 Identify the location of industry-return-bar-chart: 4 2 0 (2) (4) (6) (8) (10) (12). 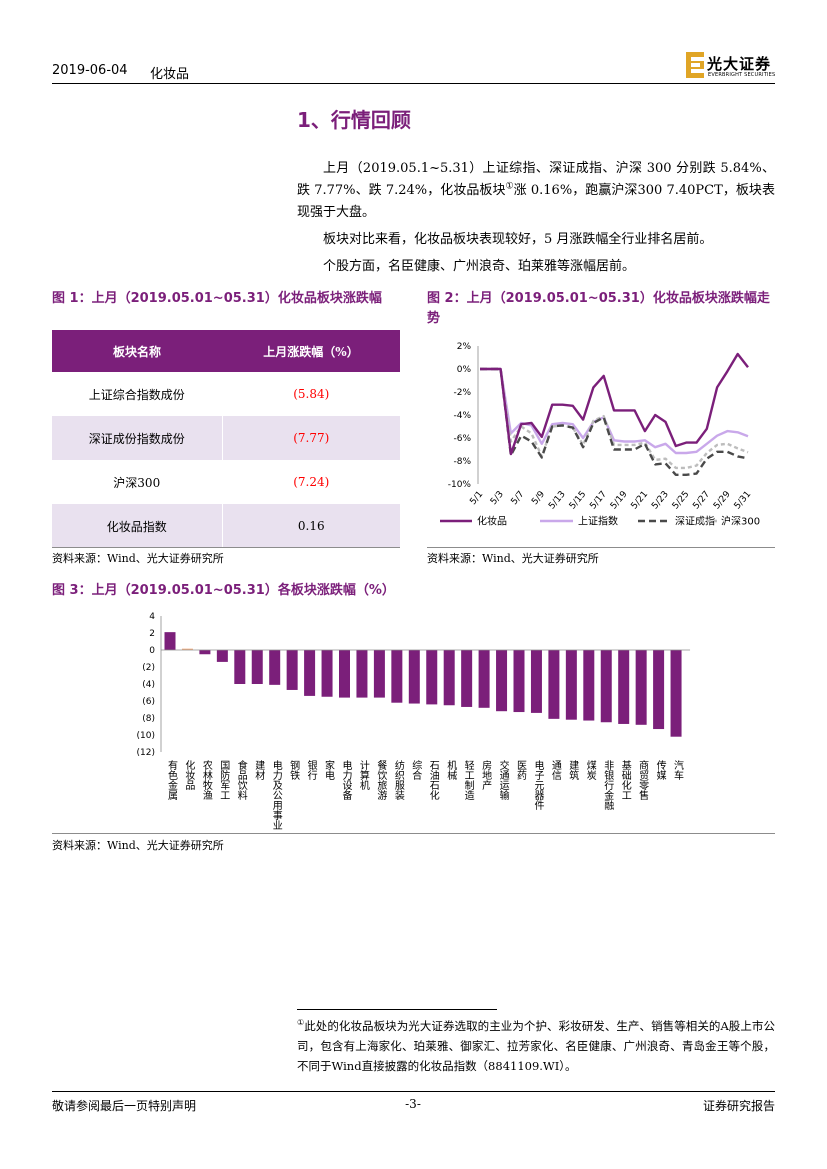
(414, 685).